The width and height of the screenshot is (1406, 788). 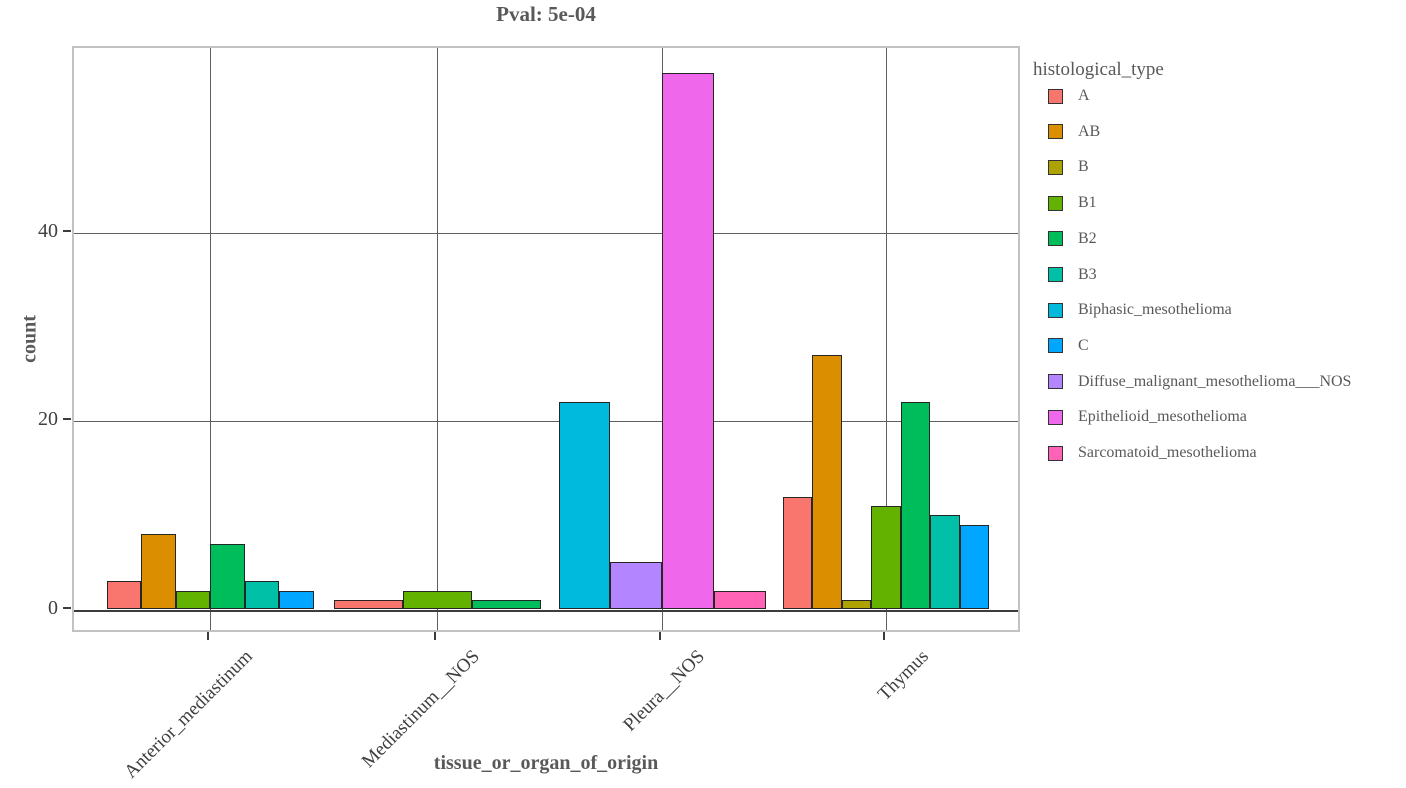 I want to click on legend-item-label: AB, so click(x=1089, y=131).